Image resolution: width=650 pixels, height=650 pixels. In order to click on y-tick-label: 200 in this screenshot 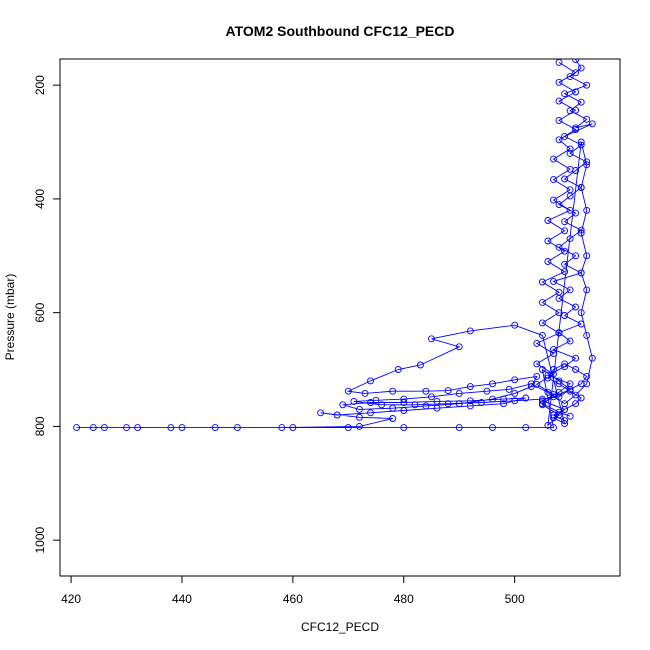, I will do `click(40, 85)`.